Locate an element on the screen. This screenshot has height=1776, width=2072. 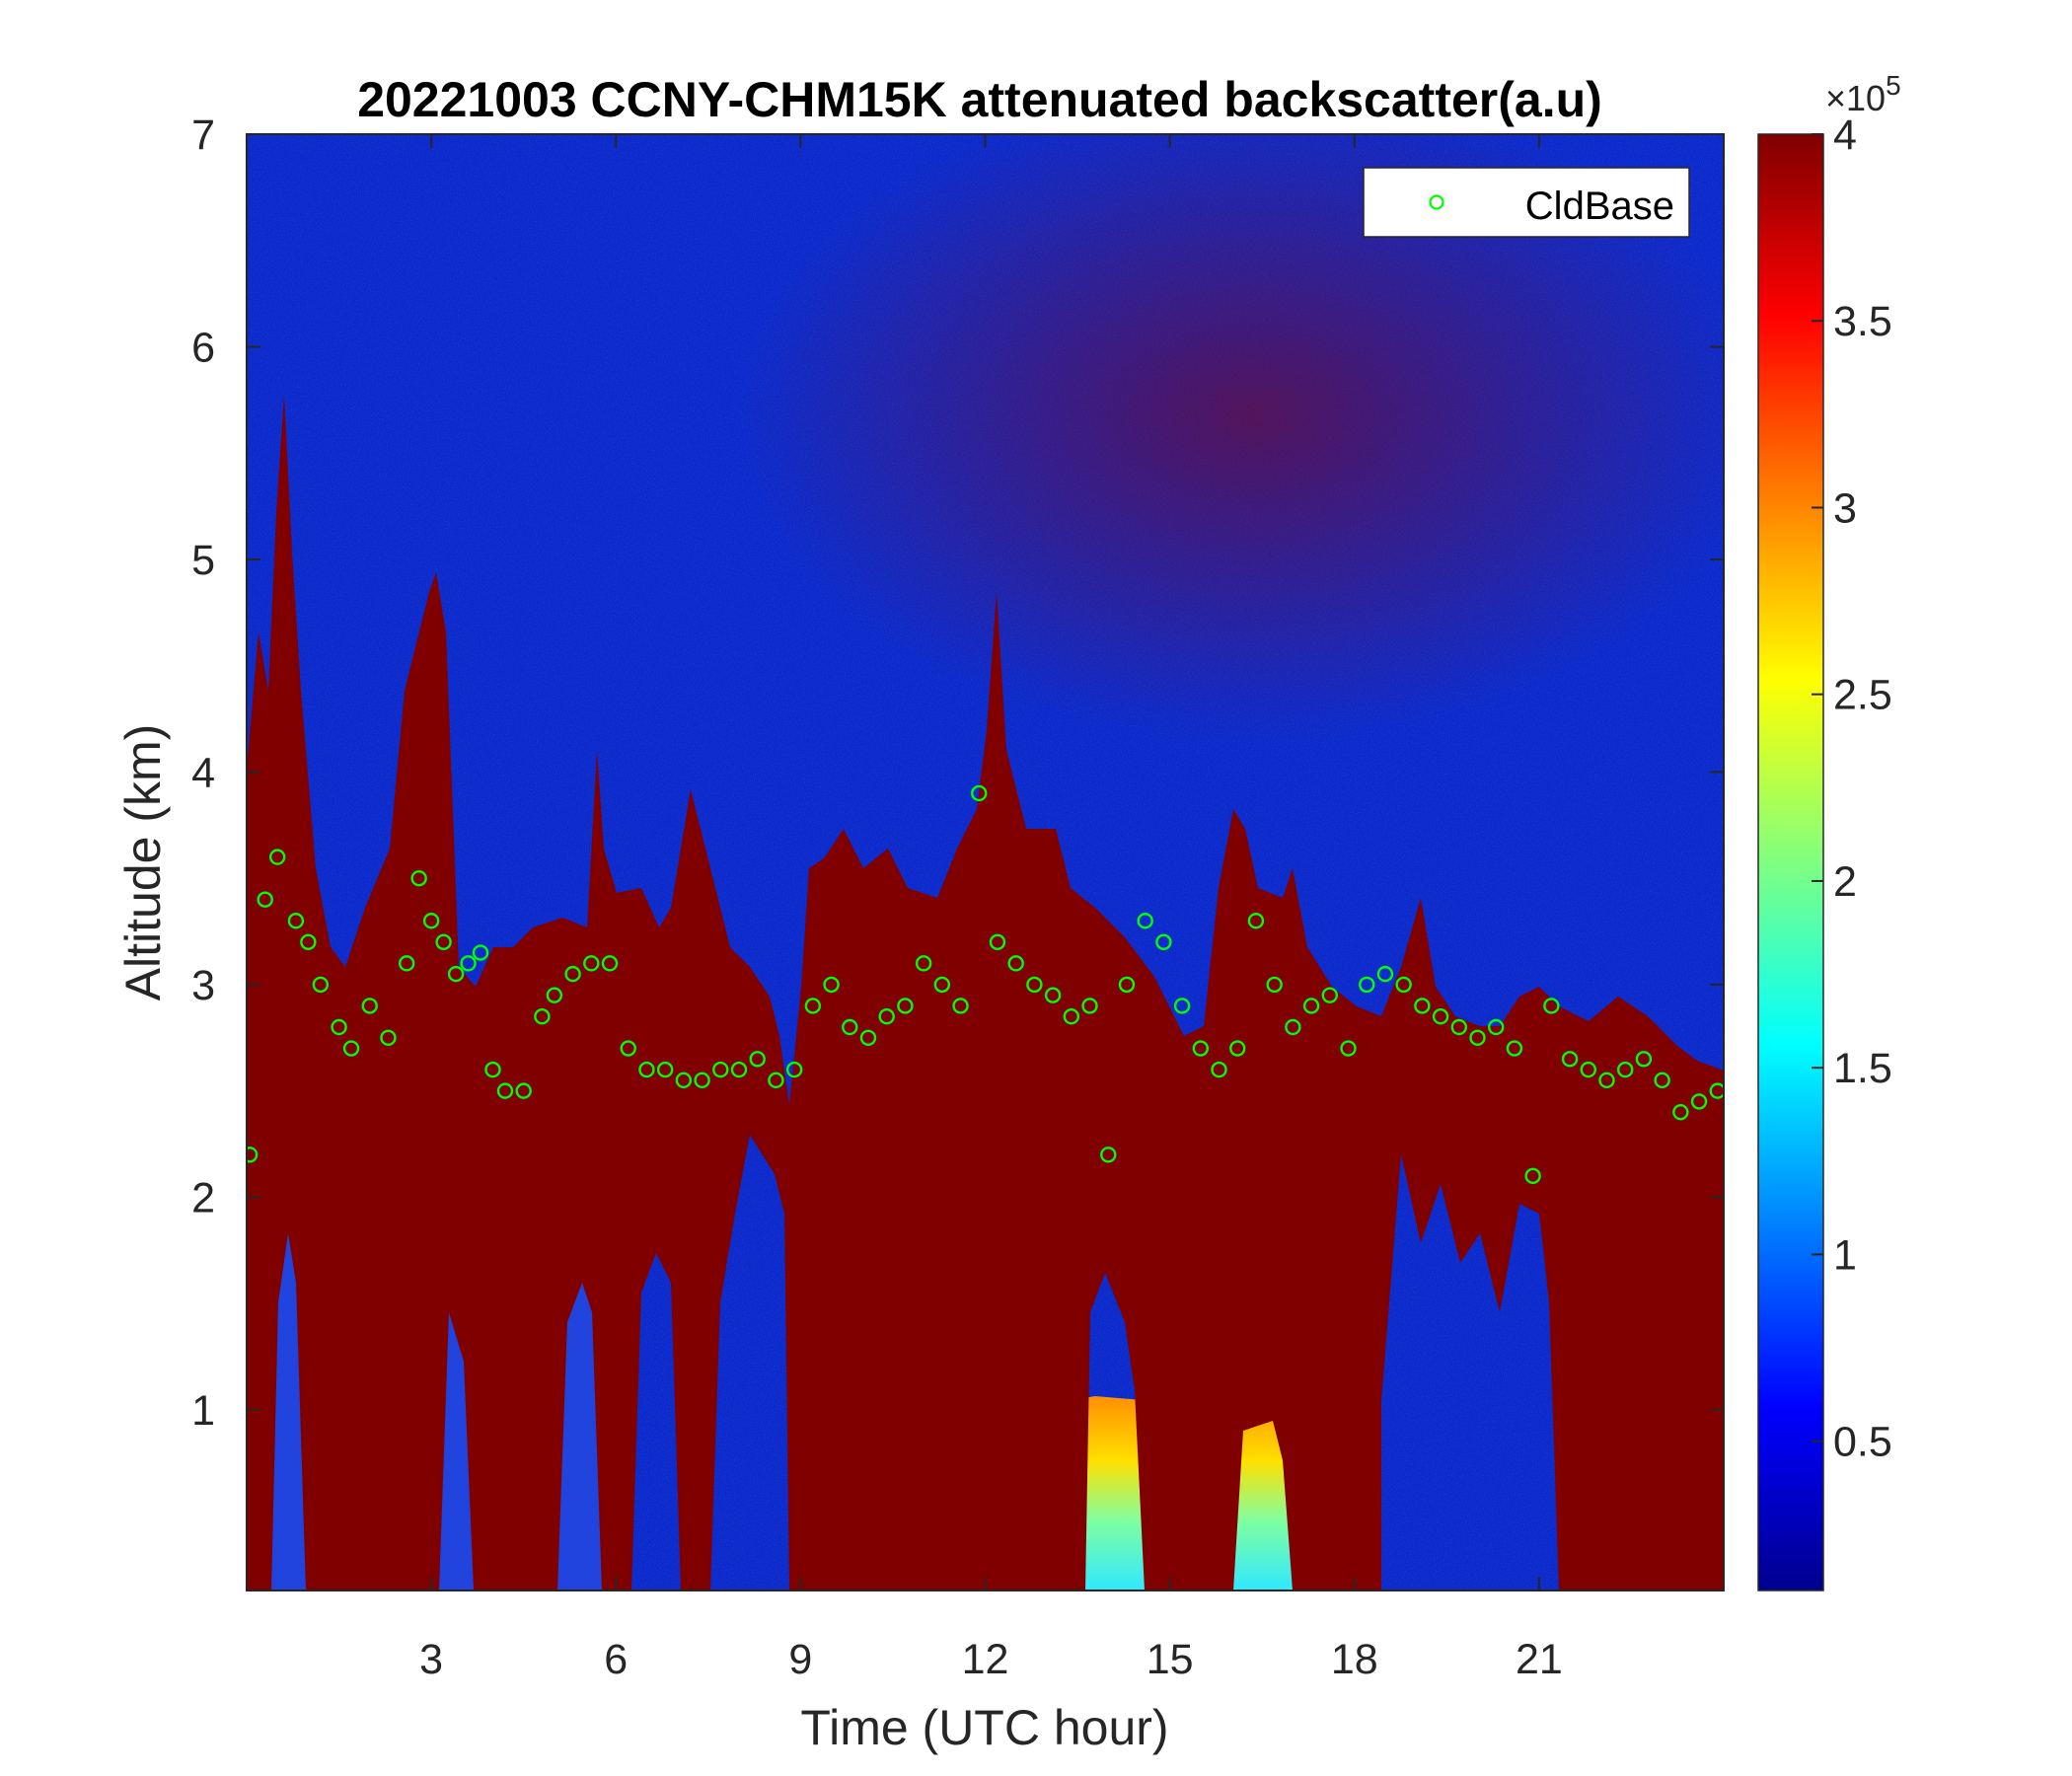
colorbar-multiplier: ×10⁵ is located at coordinates (1863, 94).